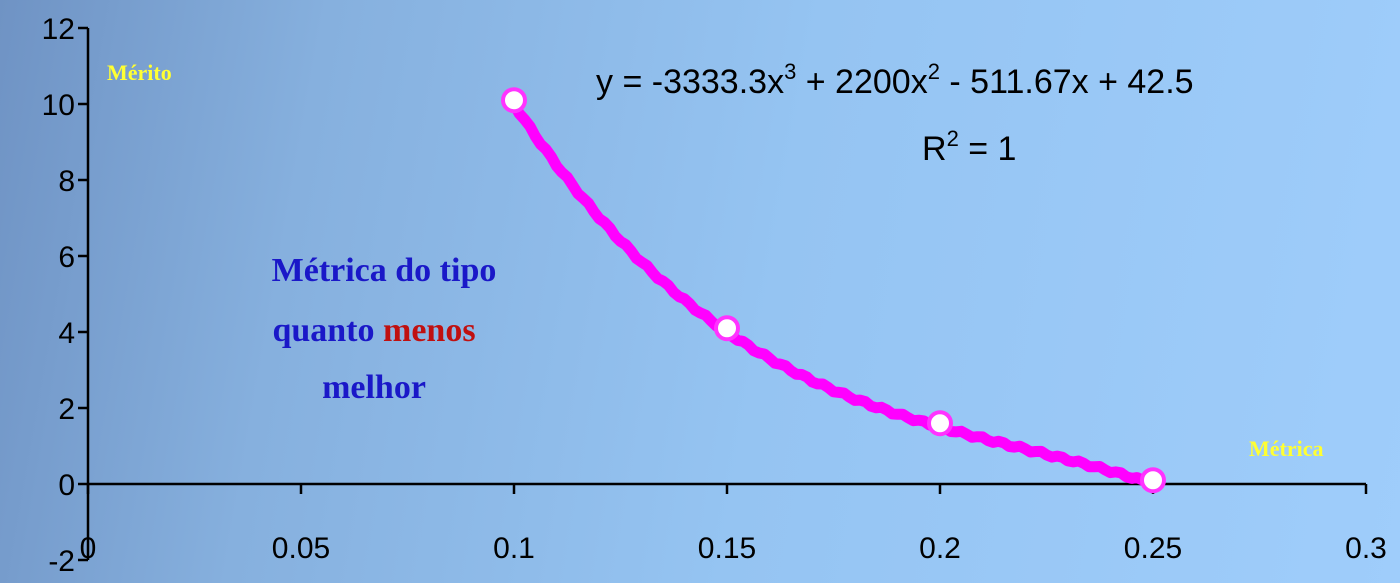 The image size is (1400, 583). I want to click on annotation-line-3: melhor, so click(374, 387).